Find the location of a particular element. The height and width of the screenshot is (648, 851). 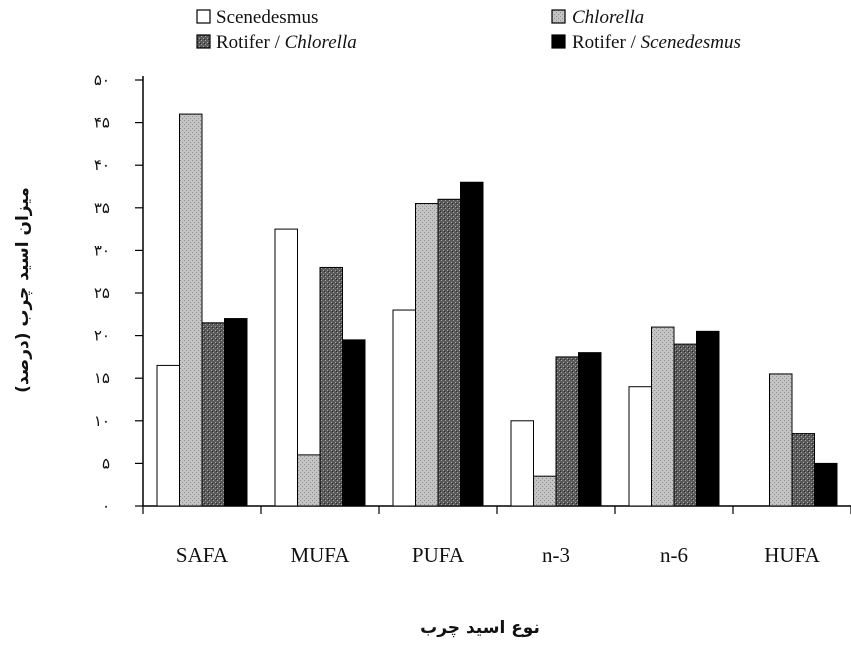

x-category-label: SAFA is located at coordinates (202, 555).